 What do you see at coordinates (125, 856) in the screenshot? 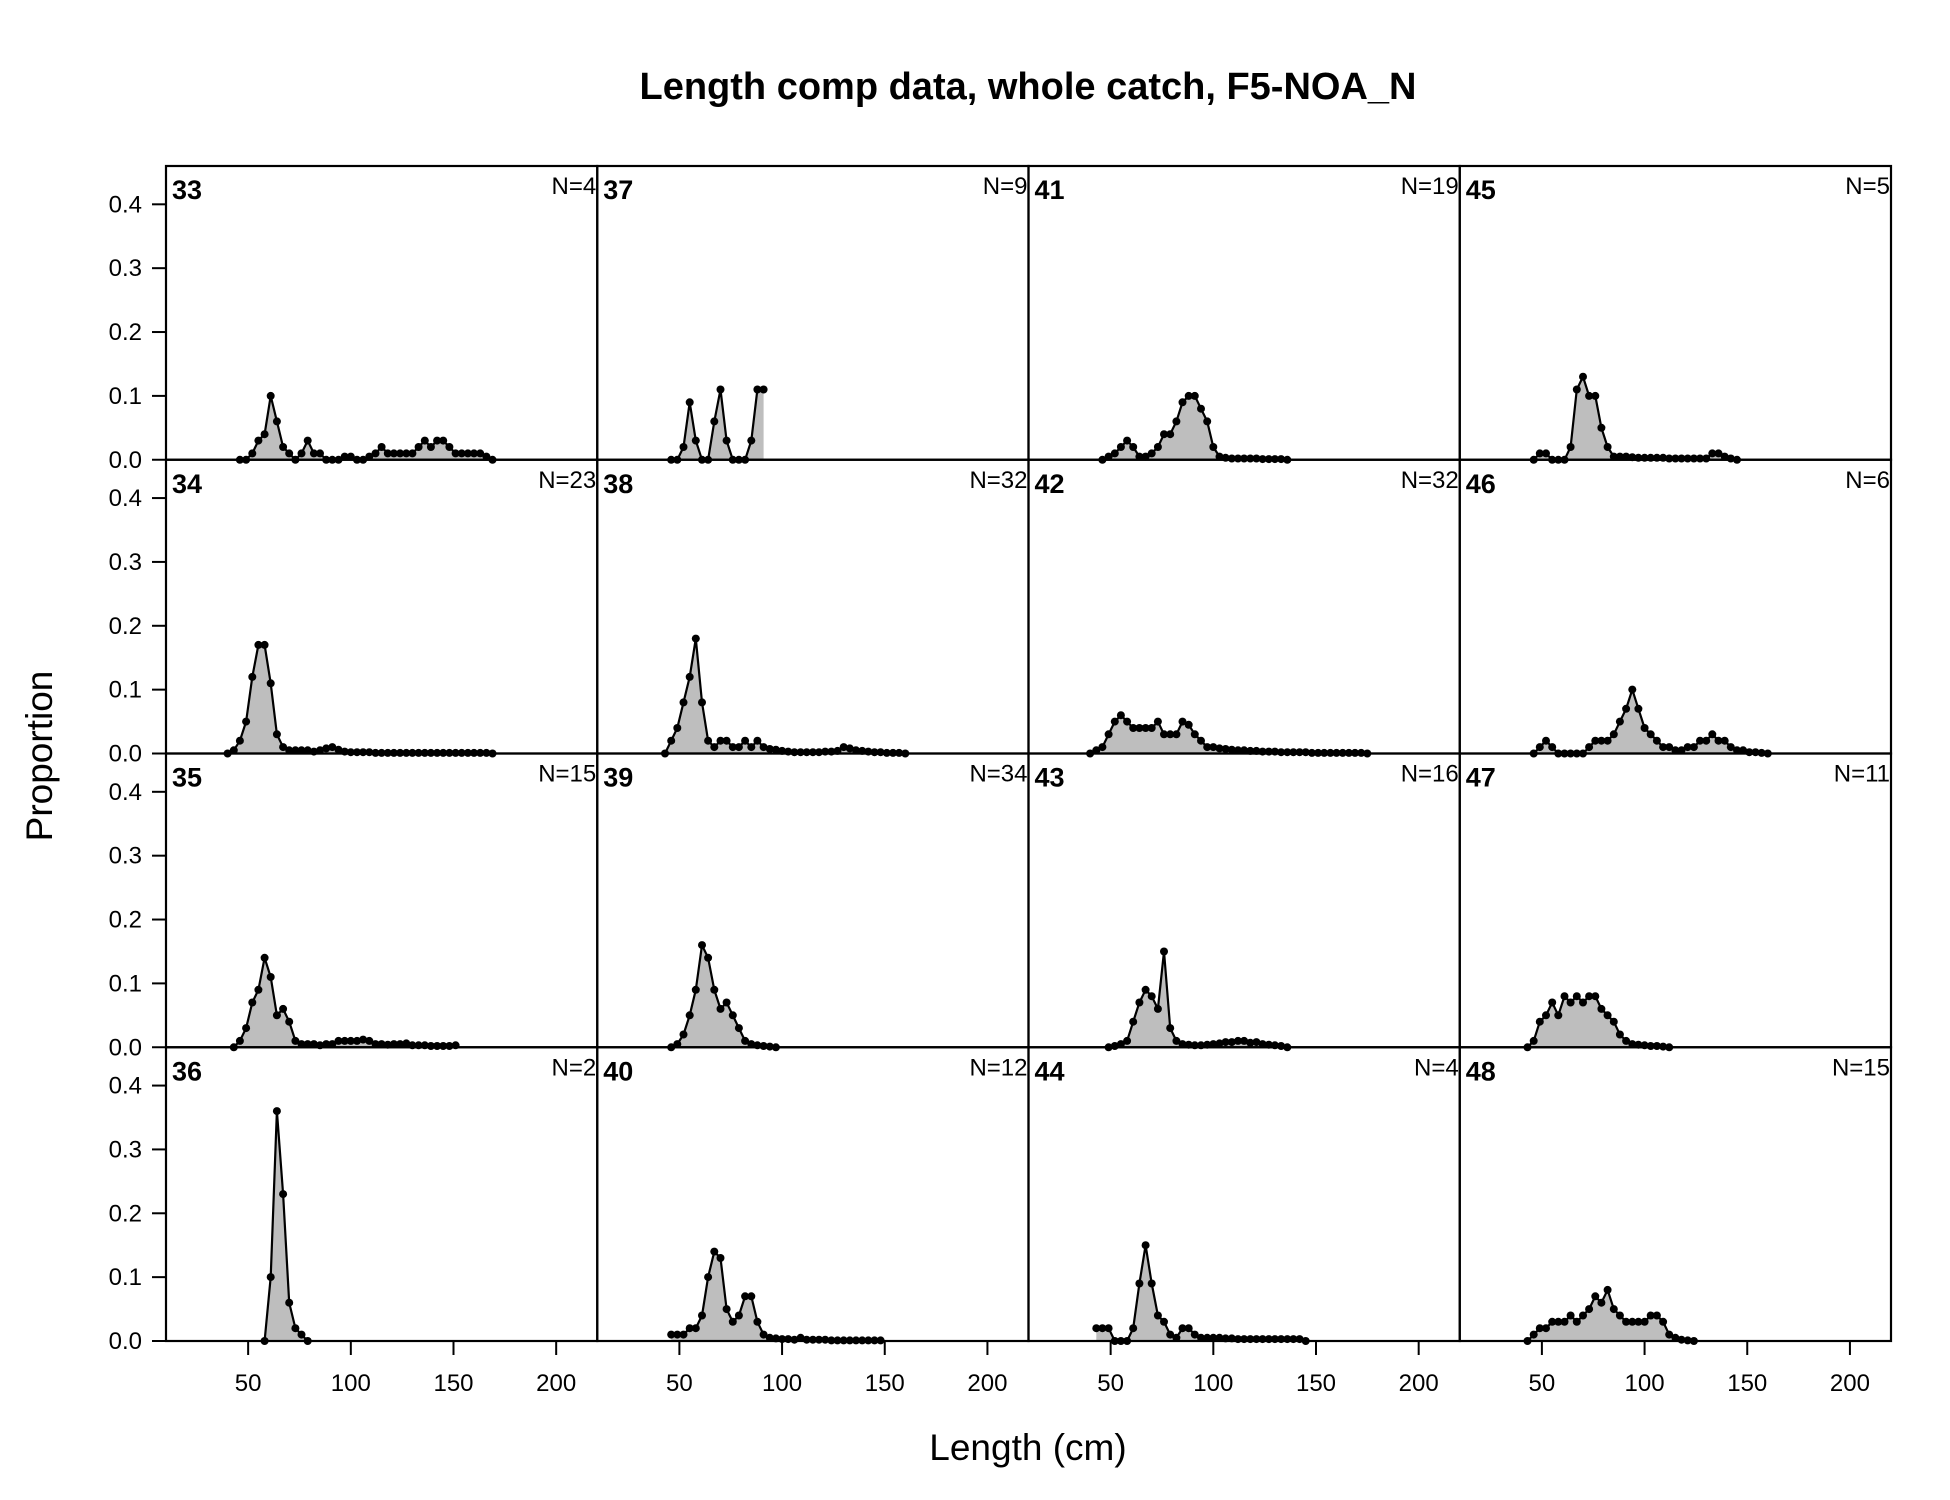
I see `y-tick-label-row-2-3: 0.3` at bounding box center [125, 856].